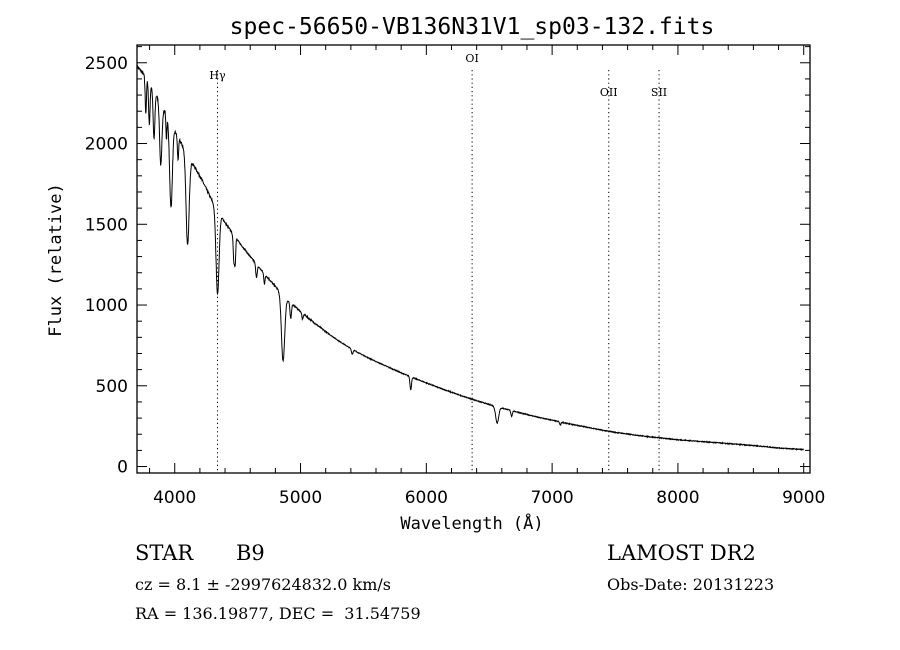  I want to click on y-tick-label: 2500, so click(106, 64).